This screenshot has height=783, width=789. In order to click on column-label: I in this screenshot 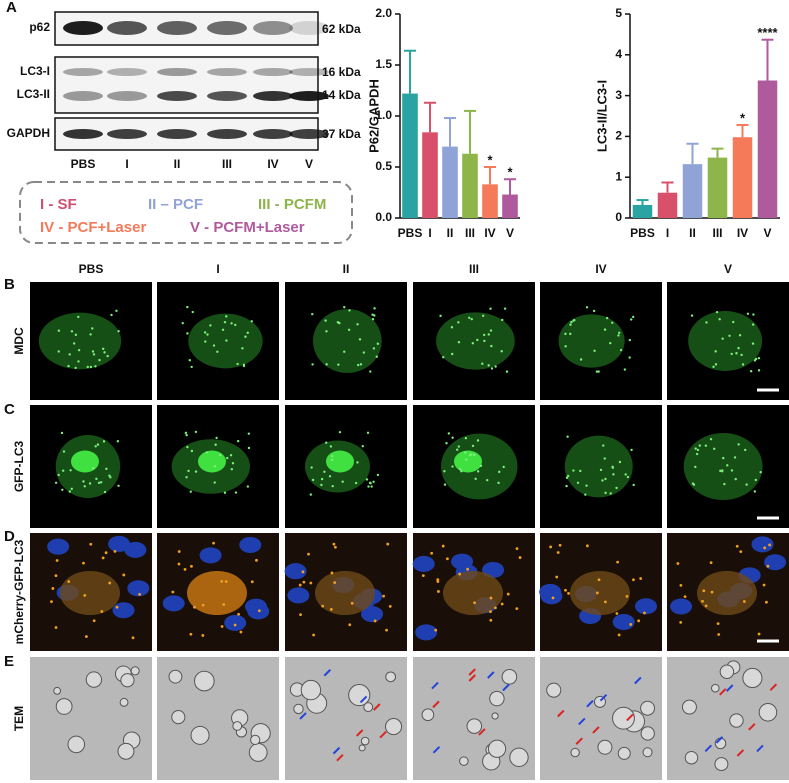, I will do `click(217, 269)`.